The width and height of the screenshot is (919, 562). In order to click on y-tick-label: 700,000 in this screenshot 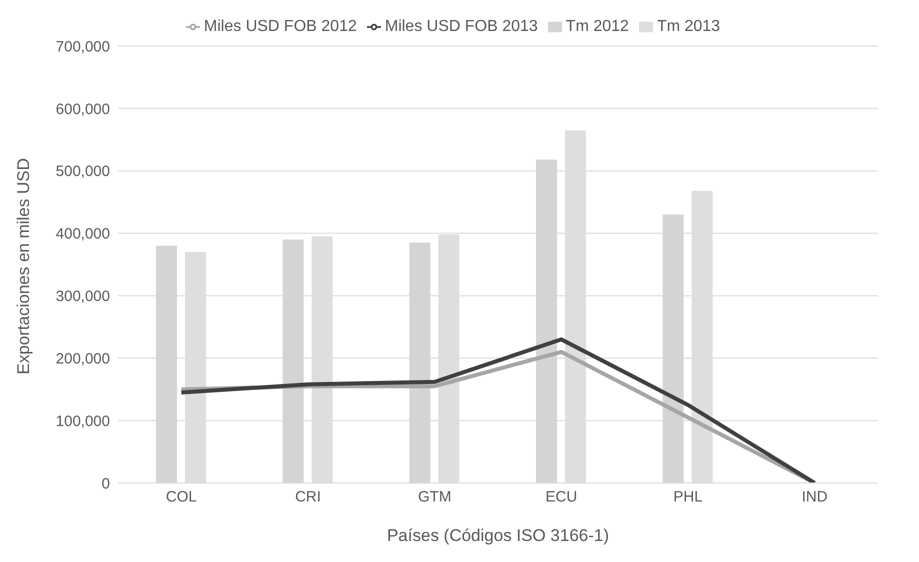, I will do `click(83, 47)`.